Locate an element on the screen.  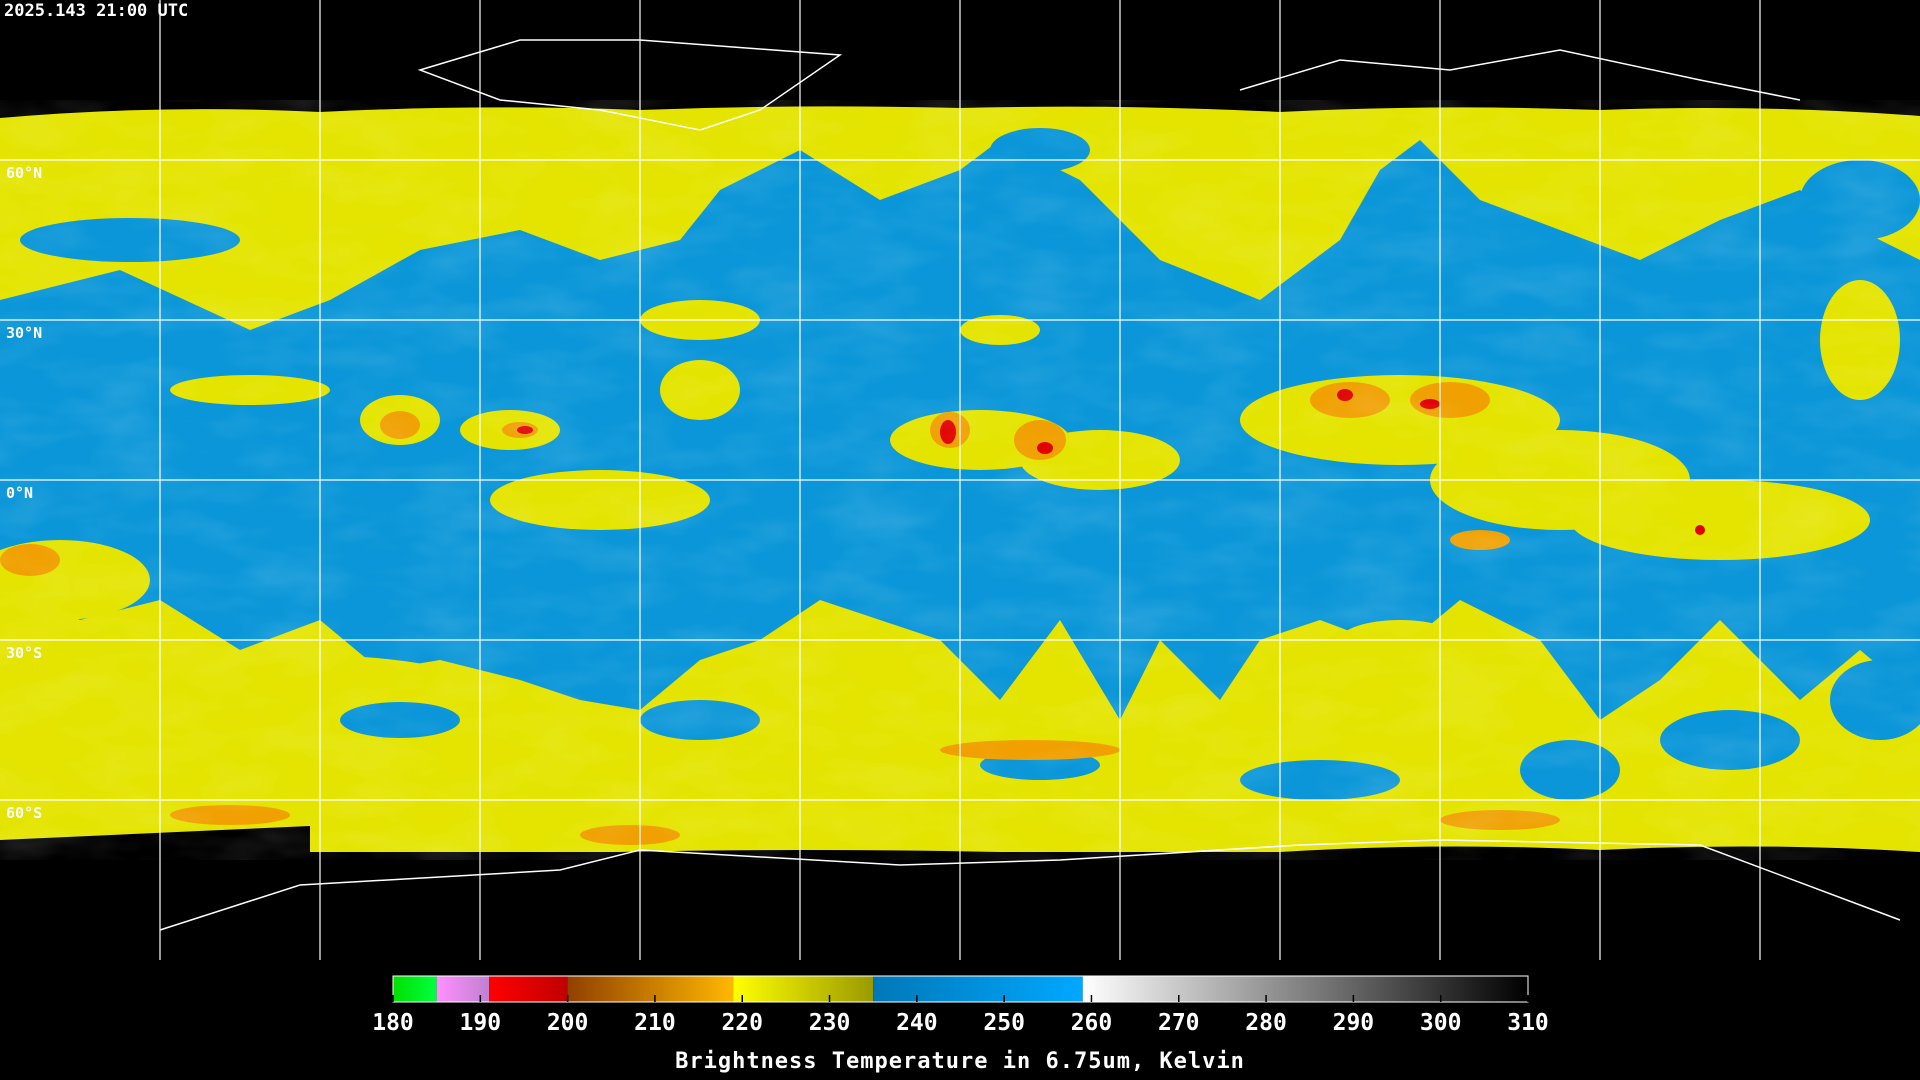
colorbar-tick-label: 280 is located at coordinates (1266, 1023).